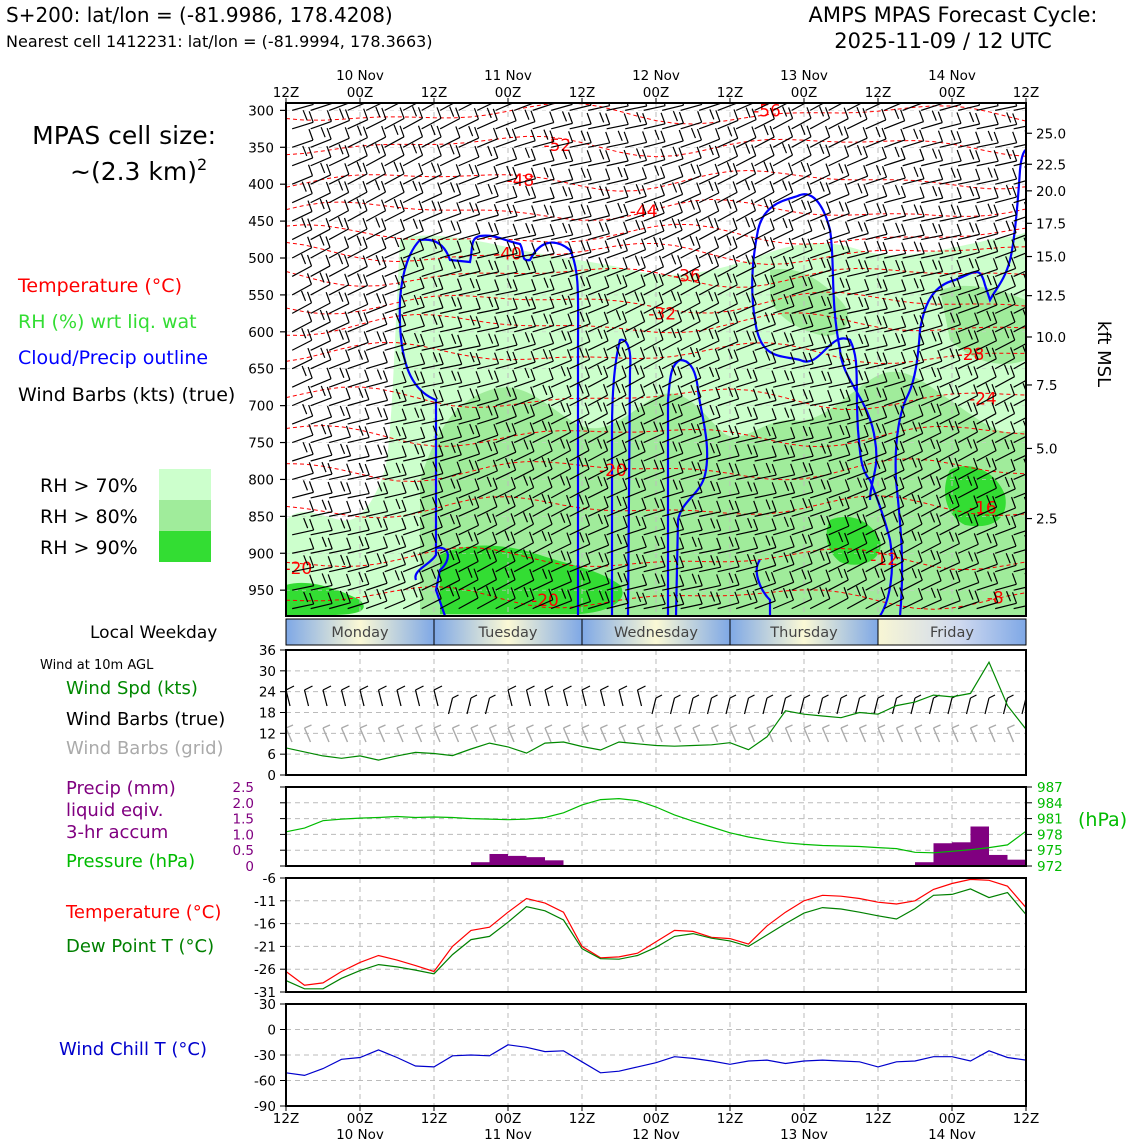 This screenshot has height=1140, width=1140. What do you see at coordinates (585, 726) in the screenshot?
I see `surface-barb-grid-flag` at bounding box center [585, 726].